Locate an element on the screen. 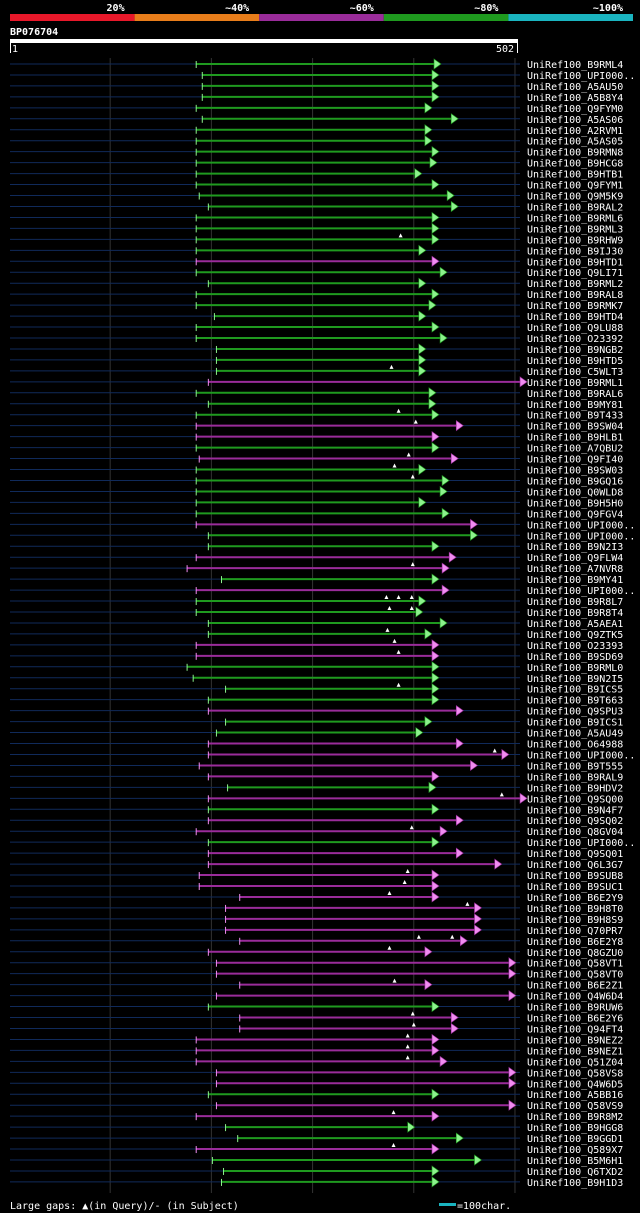 This screenshot has height=1213, width=640. hit-row: UniRef100_B9H5H0 is located at coordinates (316, 502).